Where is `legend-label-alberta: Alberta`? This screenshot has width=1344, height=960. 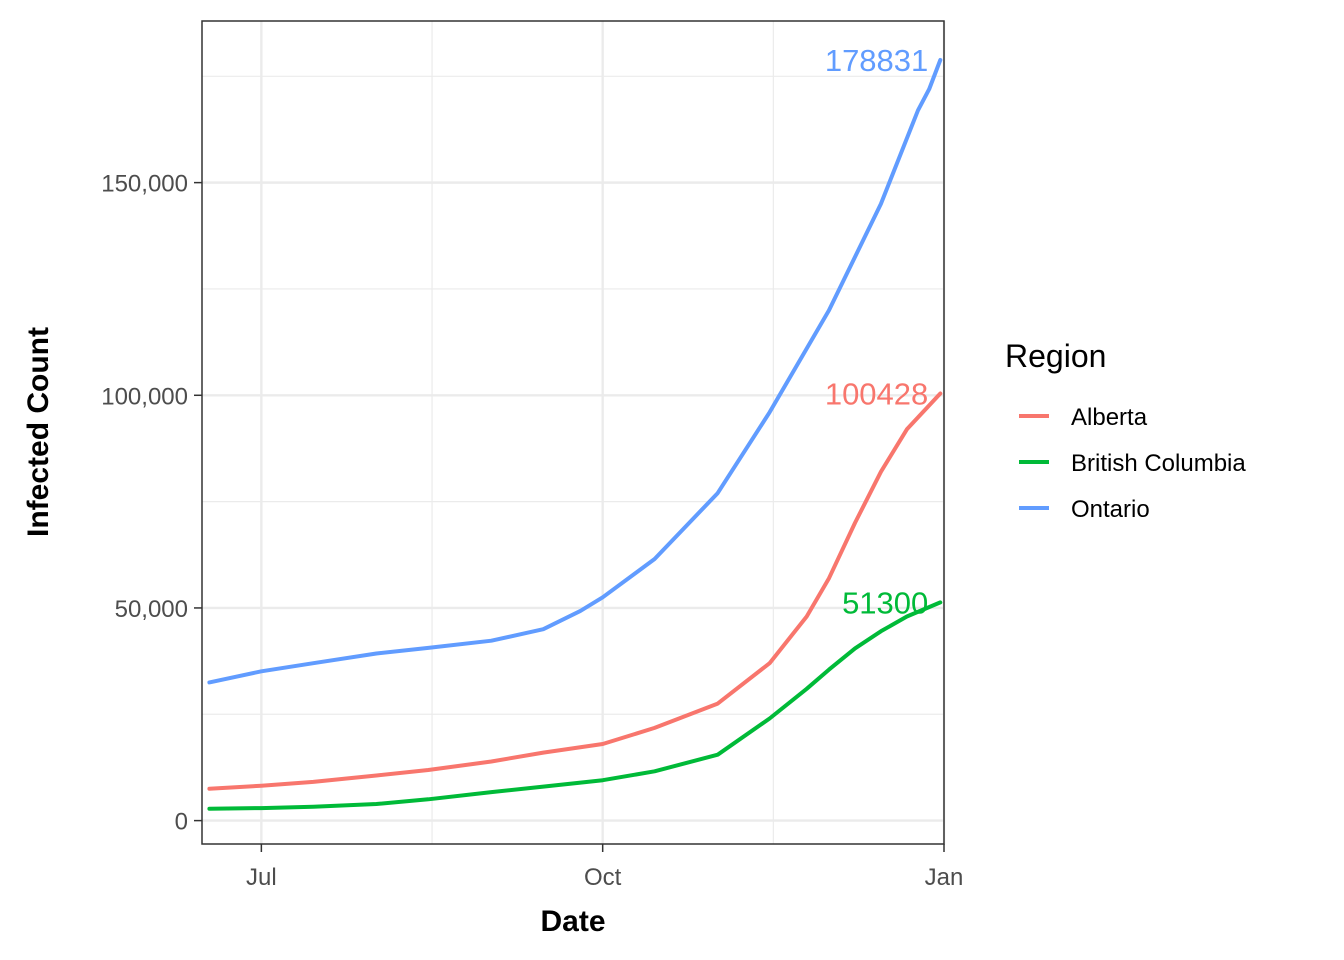
legend-label-alberta: Alberta is located at coordinates (1109, 417).